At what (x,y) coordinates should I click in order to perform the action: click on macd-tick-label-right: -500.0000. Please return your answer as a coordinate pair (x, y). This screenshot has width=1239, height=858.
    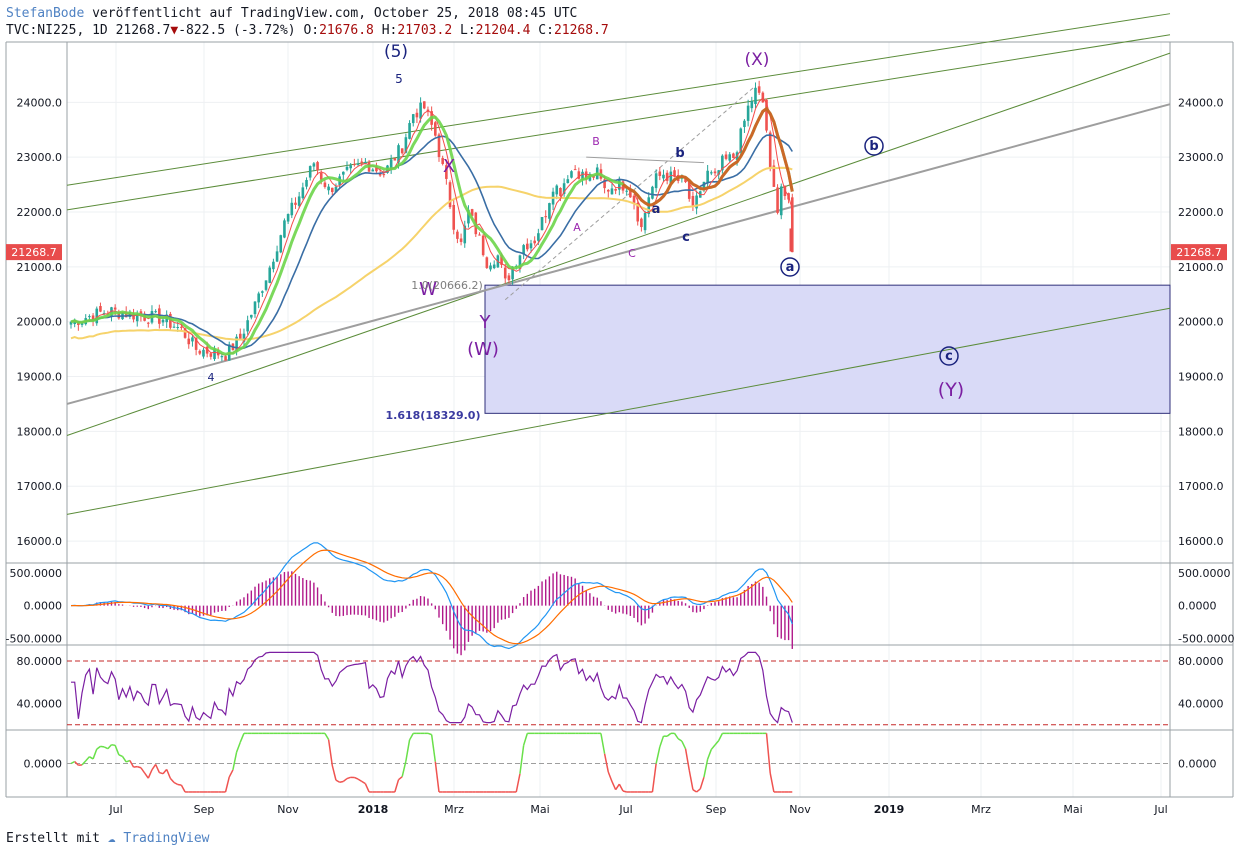
    Looking at the image, I should click on (1206, 638).